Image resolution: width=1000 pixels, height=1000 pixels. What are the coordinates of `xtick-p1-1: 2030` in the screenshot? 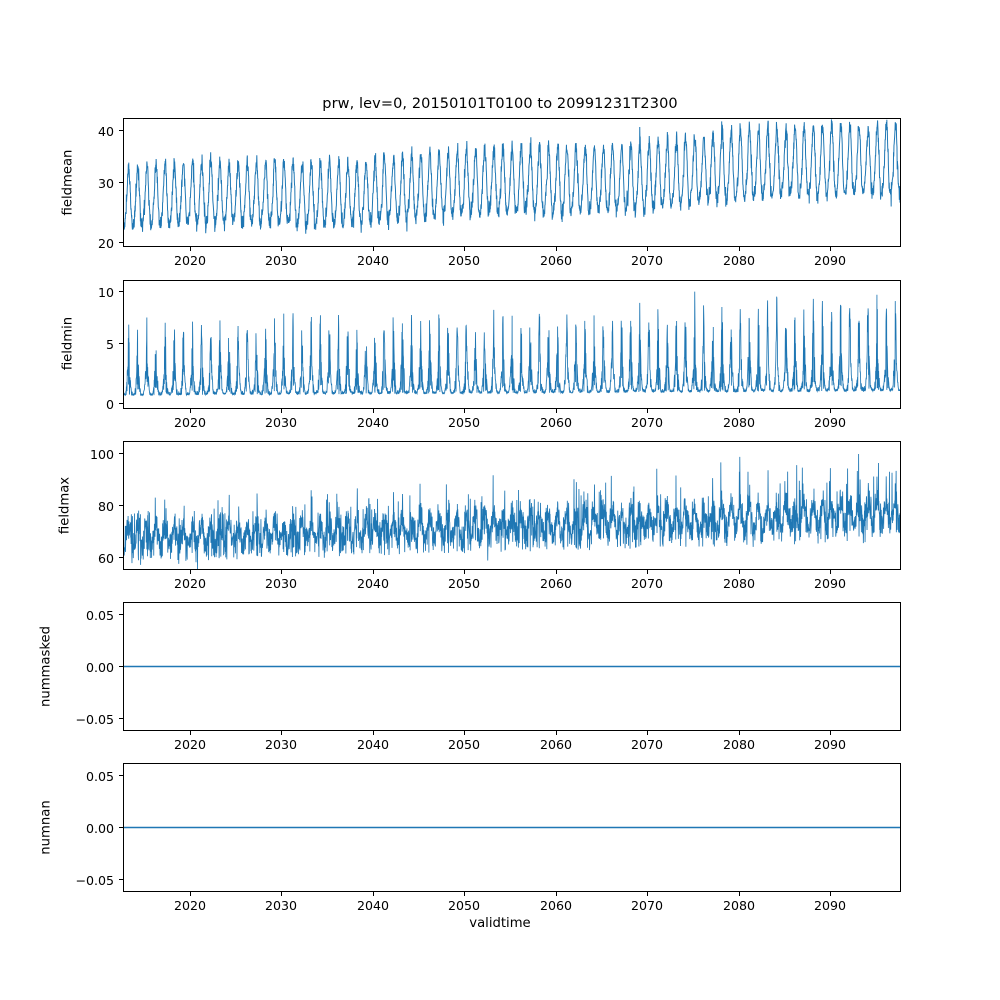 It's located at (281, 422).